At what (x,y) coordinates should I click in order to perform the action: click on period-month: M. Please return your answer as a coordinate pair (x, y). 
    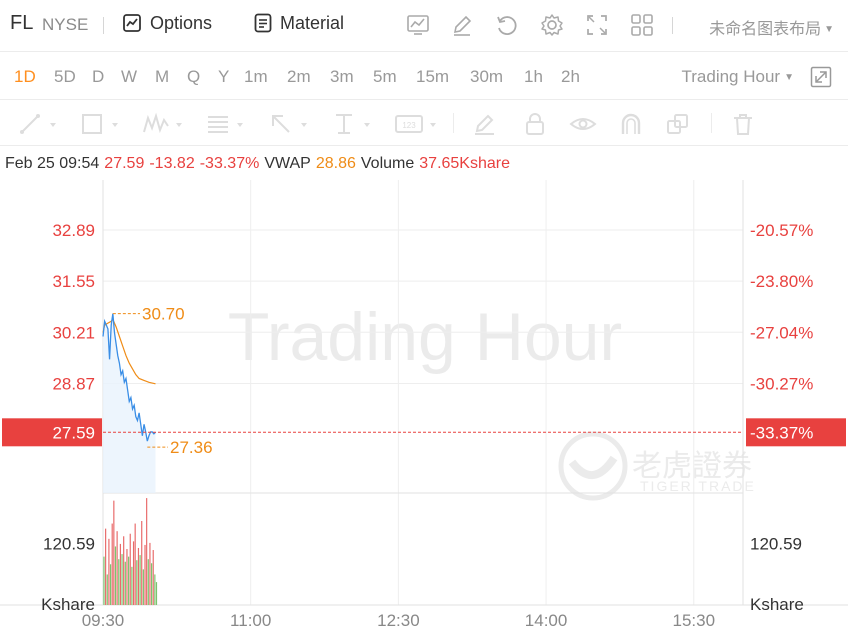
    Looking at the image, I should click on (162, 76).